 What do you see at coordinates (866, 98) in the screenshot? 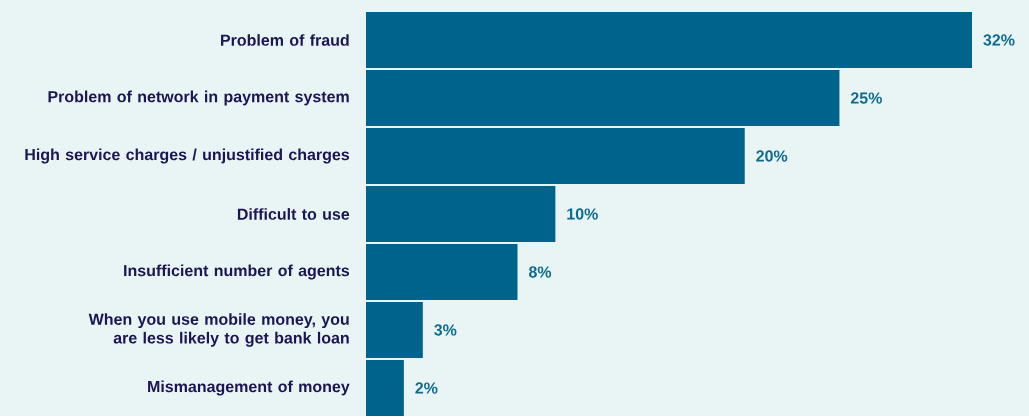
I see `data-label: 25%` at bounding box center [866, 98].